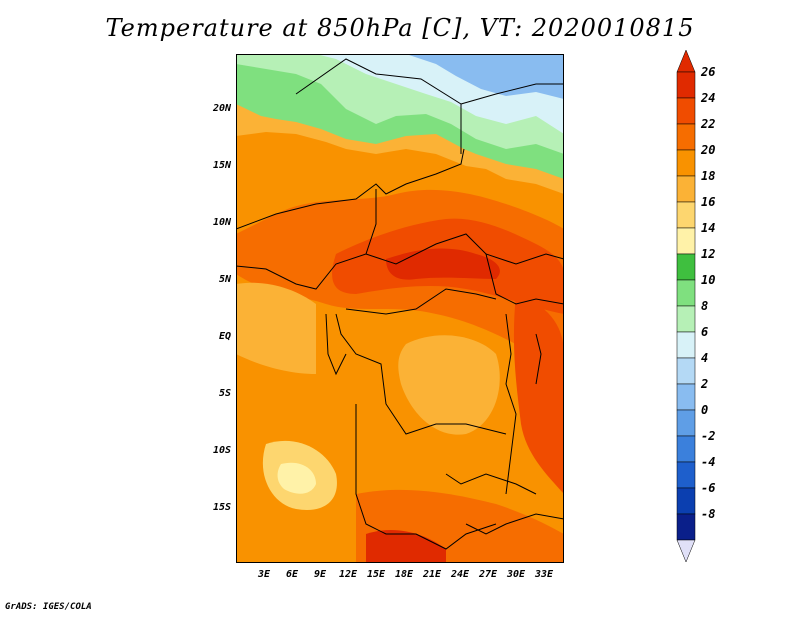 The width and height of the screenshot is (800, 618). Describe the element at coordinates (708, 228) in the screenshot. I see `color-bar-label: 14` at that location.